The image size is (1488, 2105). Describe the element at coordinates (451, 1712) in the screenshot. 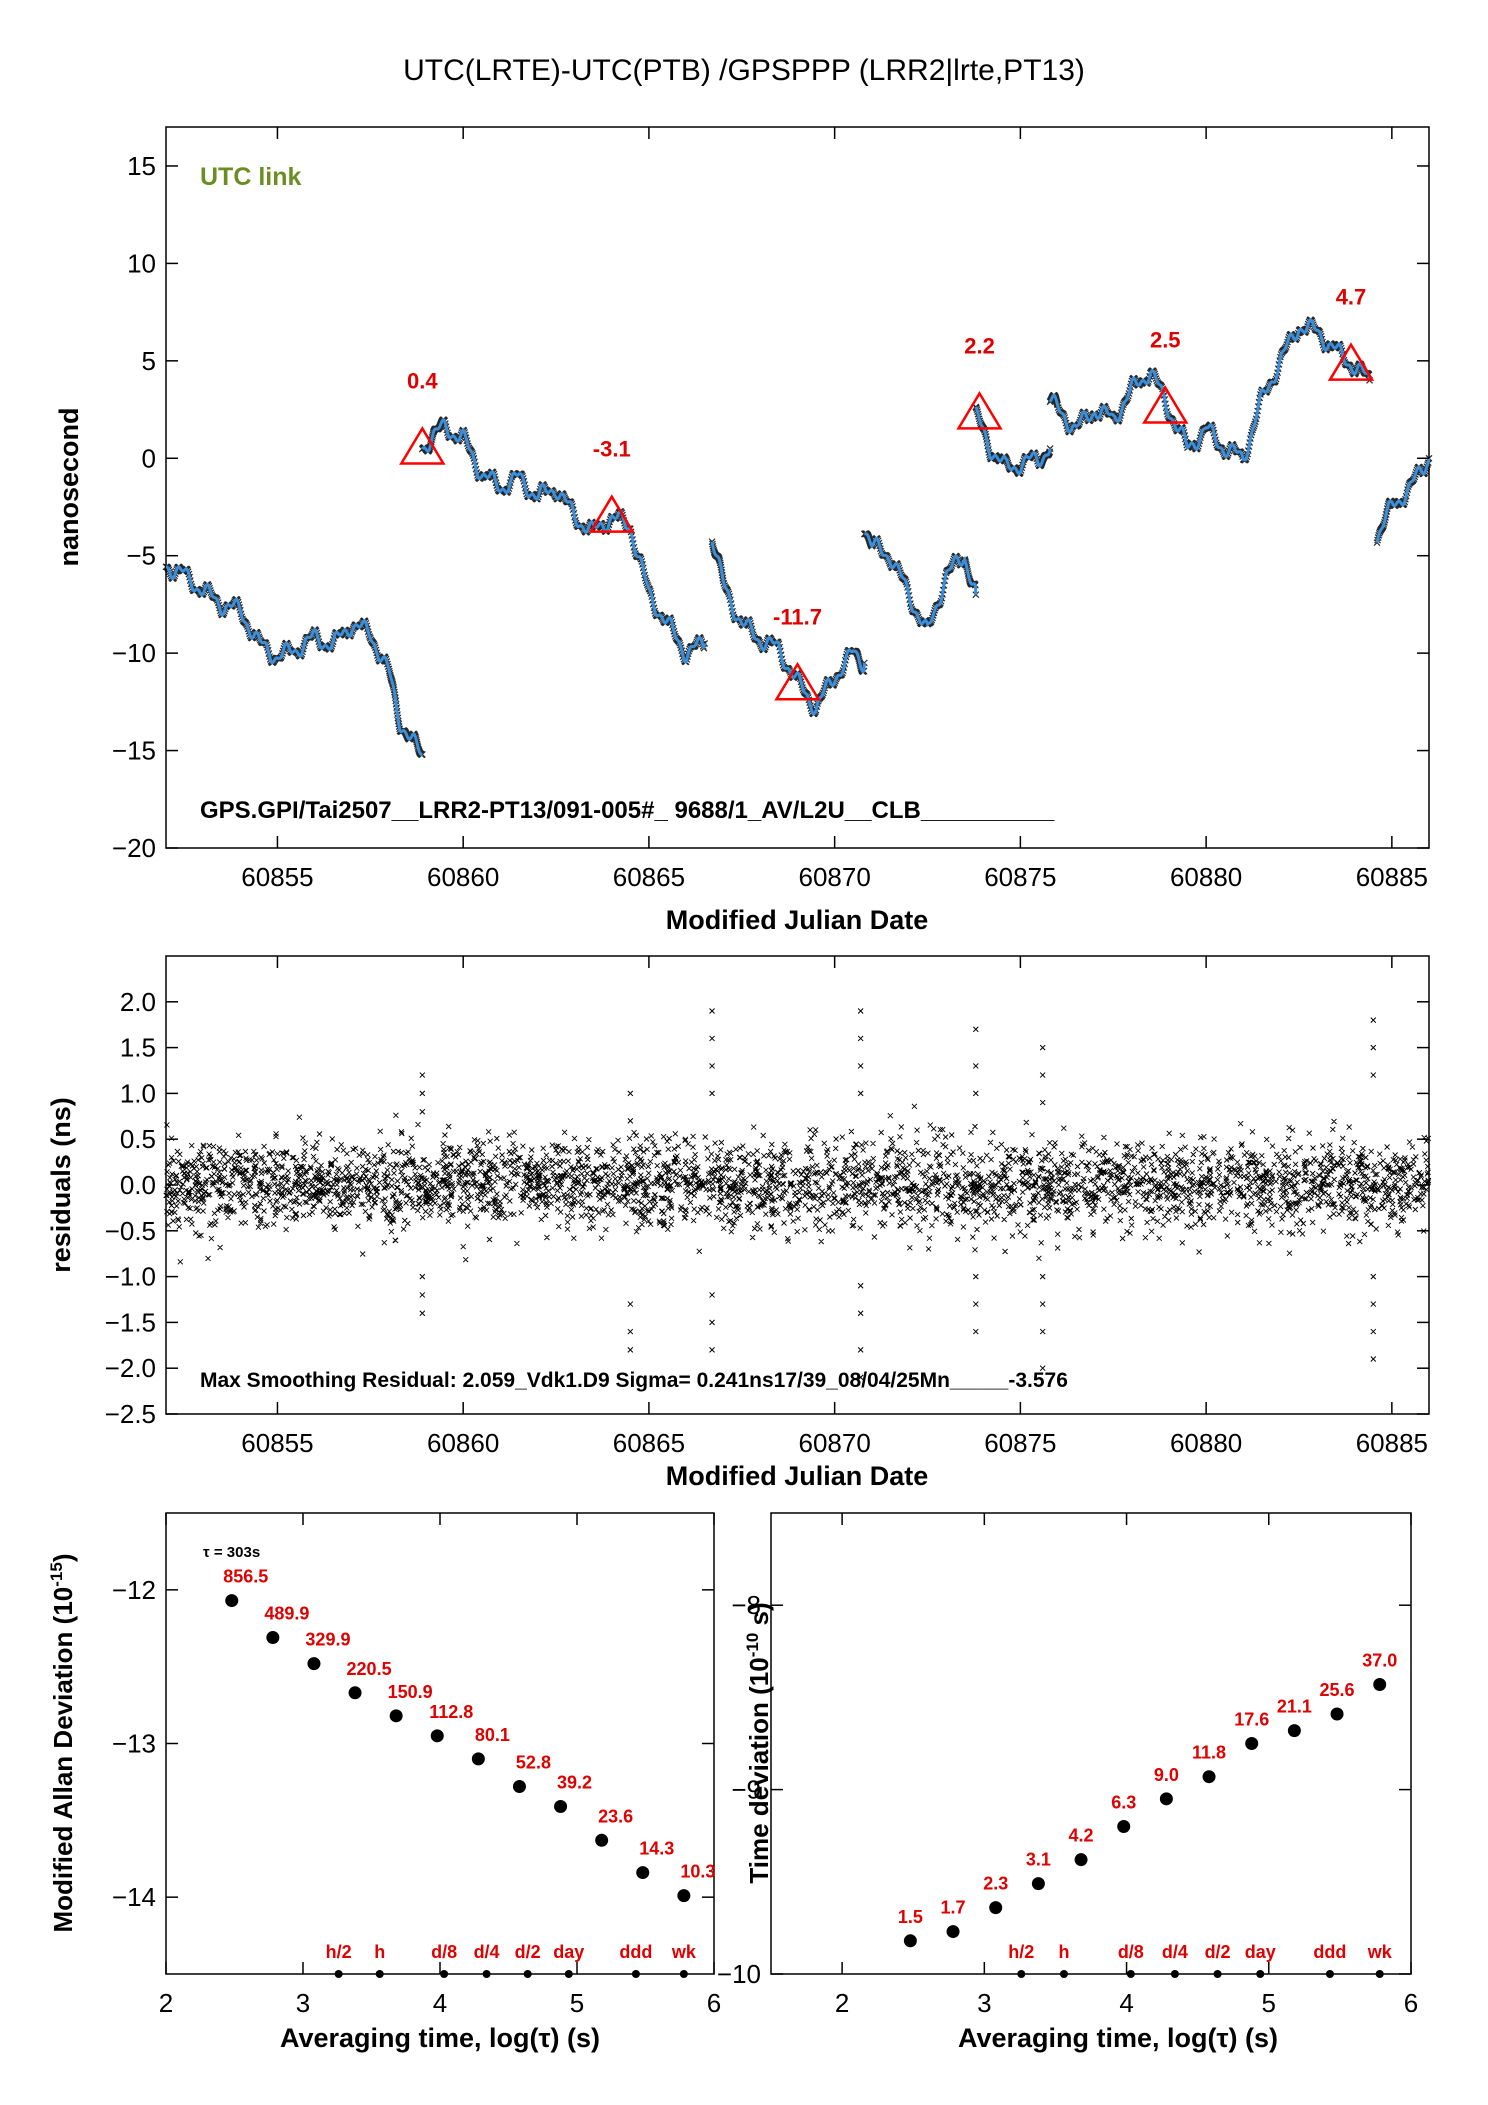

I see `deviation-label: 112.8` at that location.